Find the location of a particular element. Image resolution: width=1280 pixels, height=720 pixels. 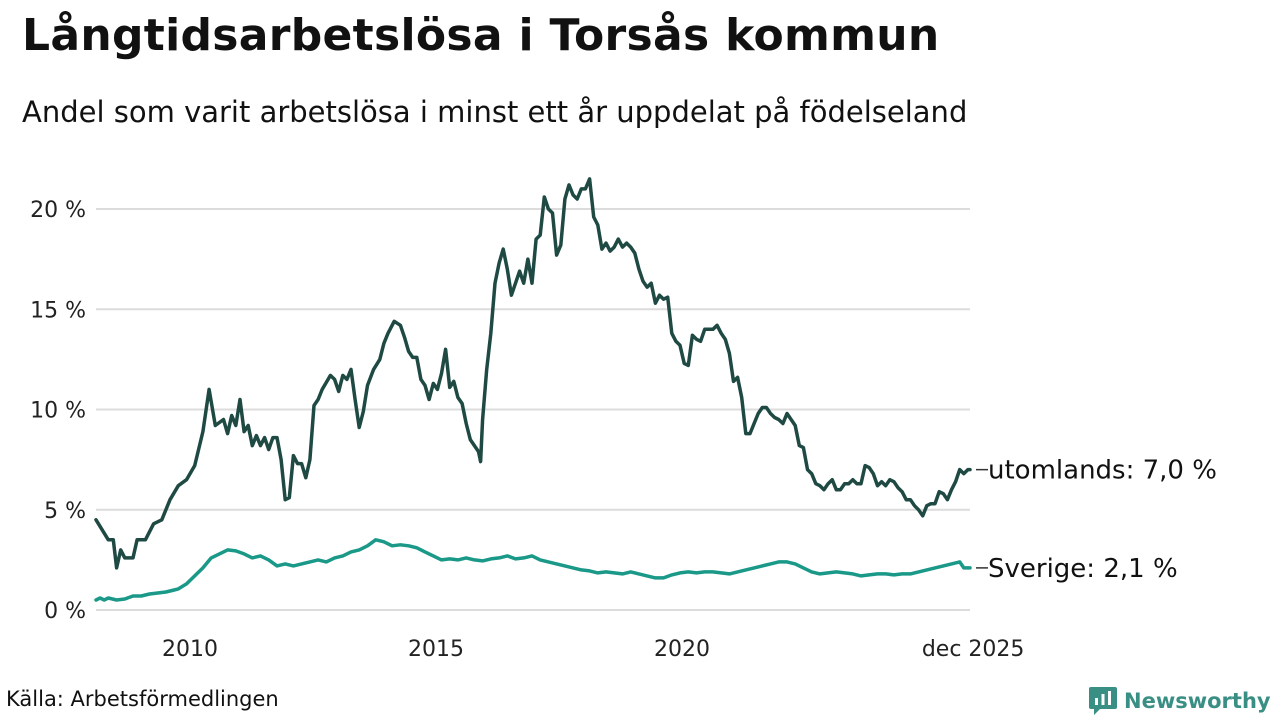

y-tick-label: 10 % is located at coordinates (58, 411).